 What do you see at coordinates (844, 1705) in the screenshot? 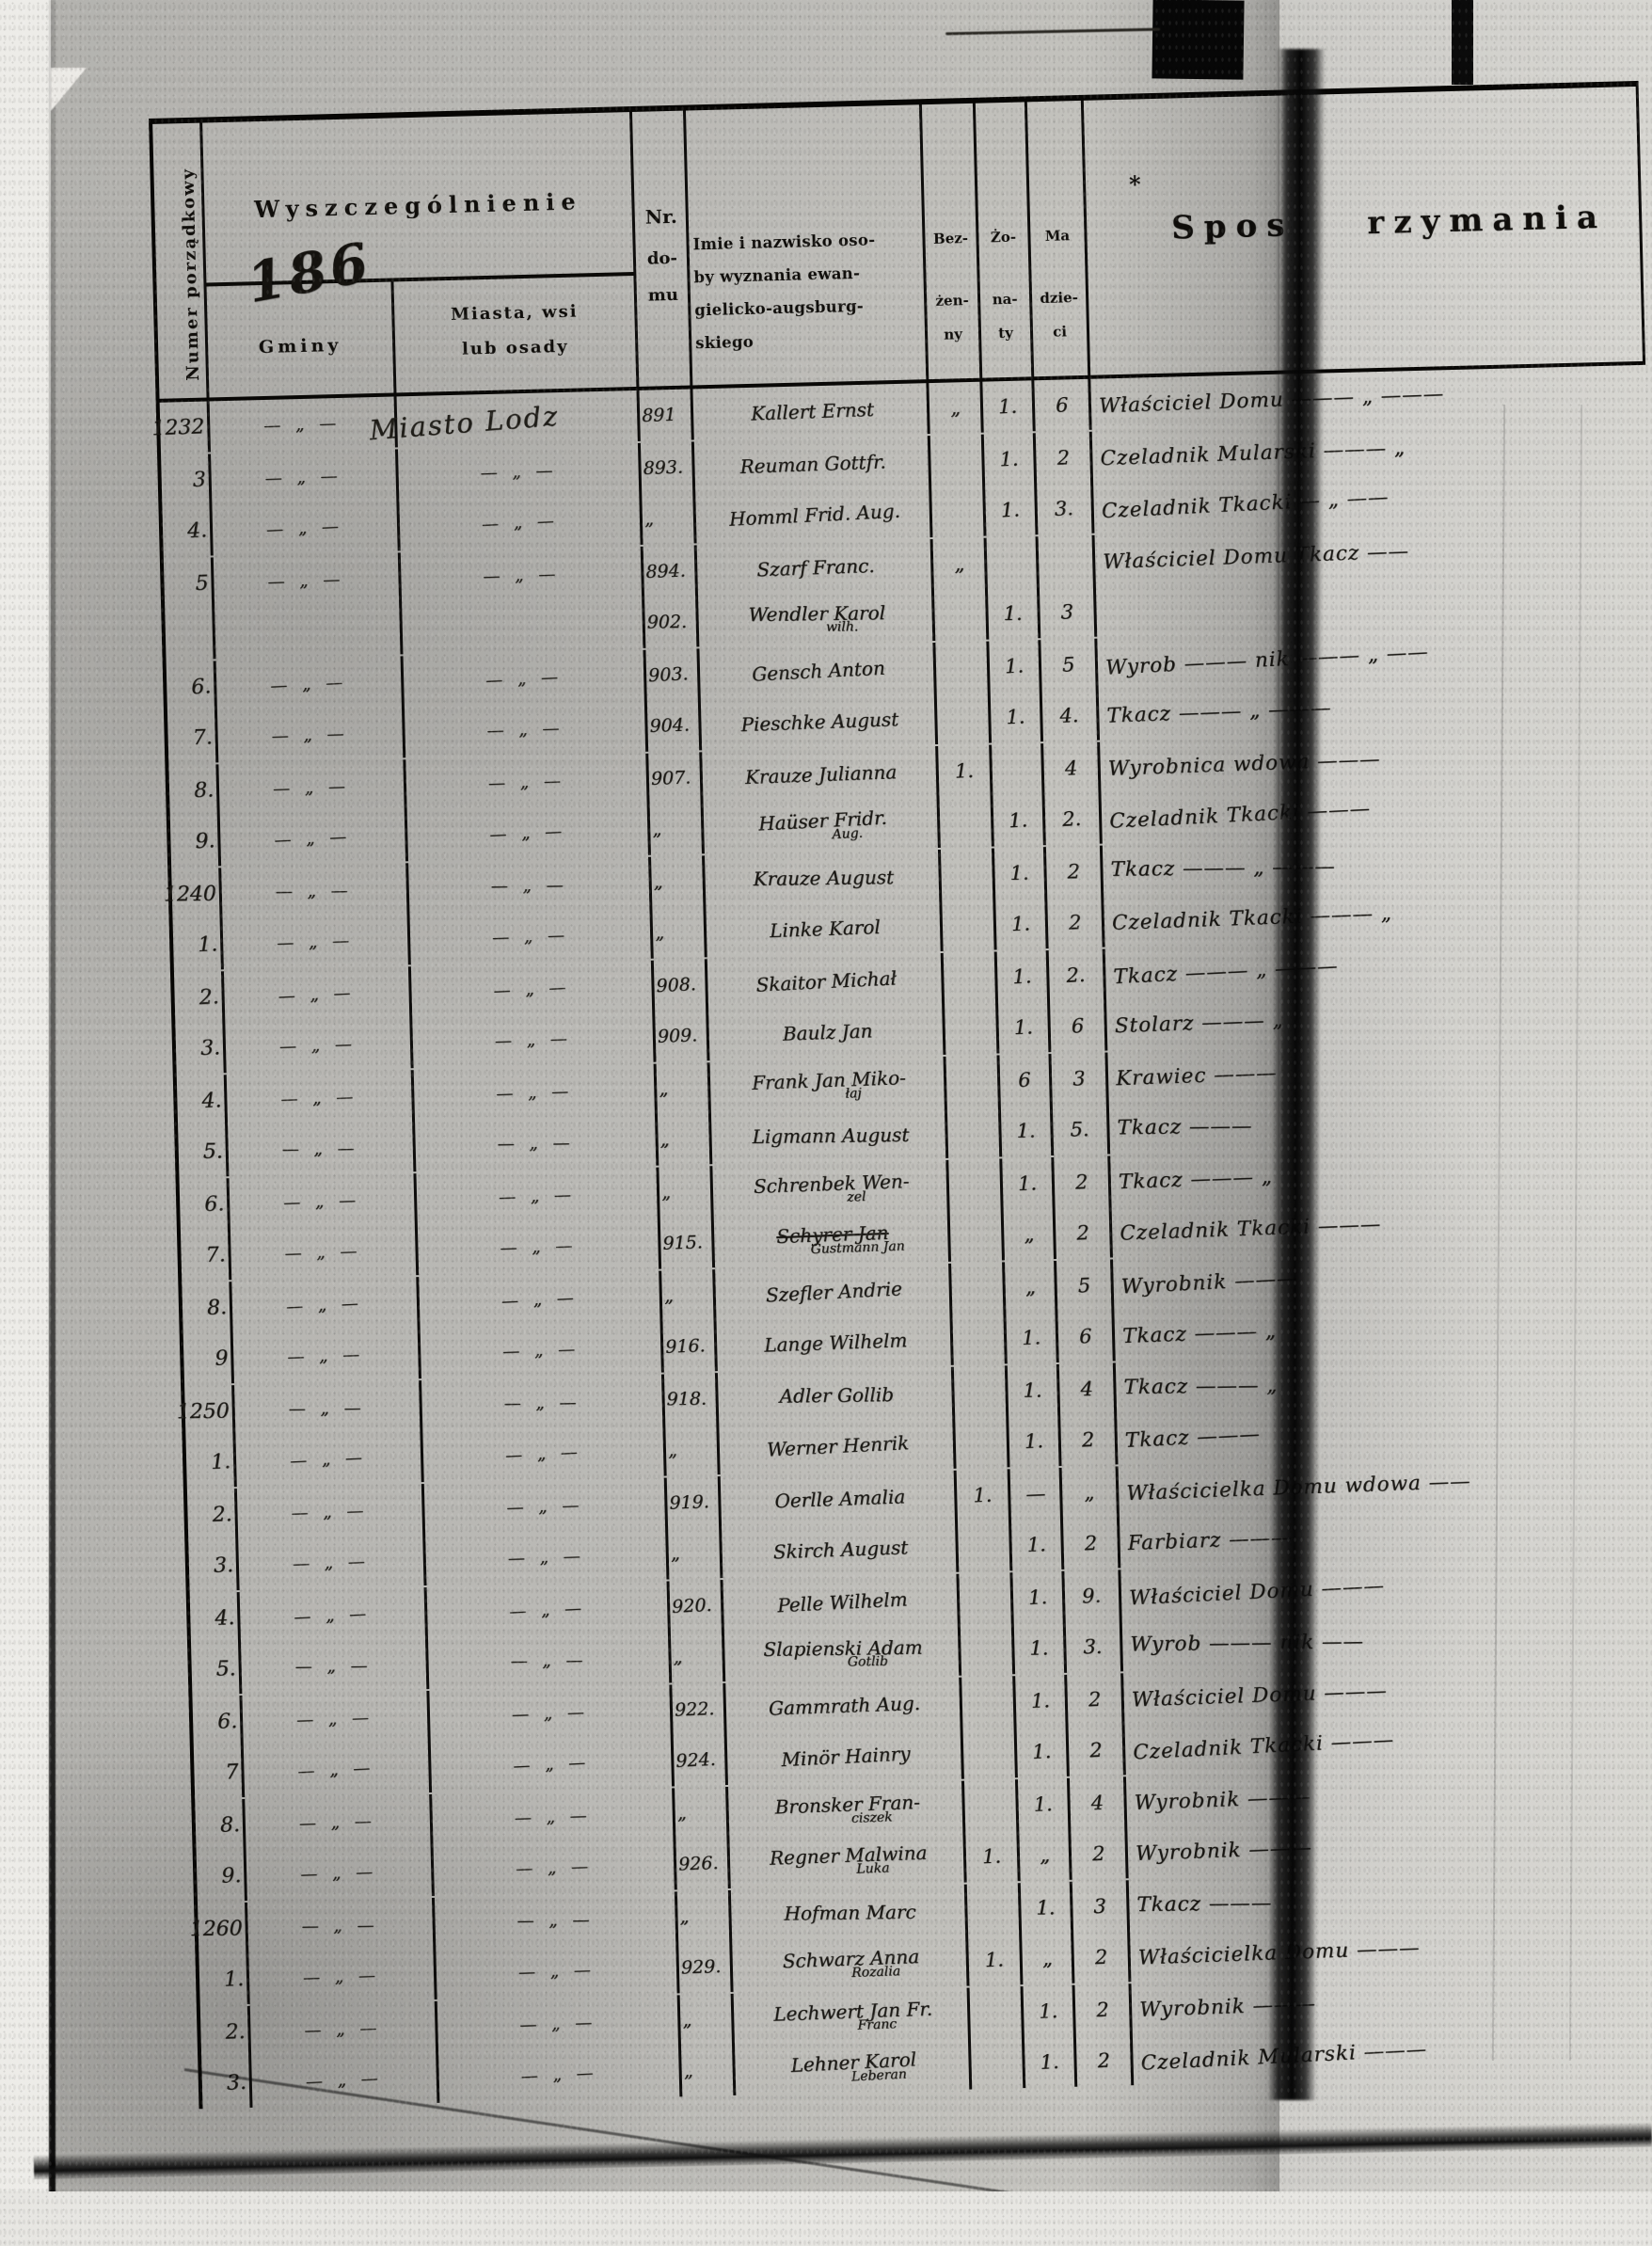
I see `name-cell: Gammrath Aug.` at bounding box center [844, 1705].